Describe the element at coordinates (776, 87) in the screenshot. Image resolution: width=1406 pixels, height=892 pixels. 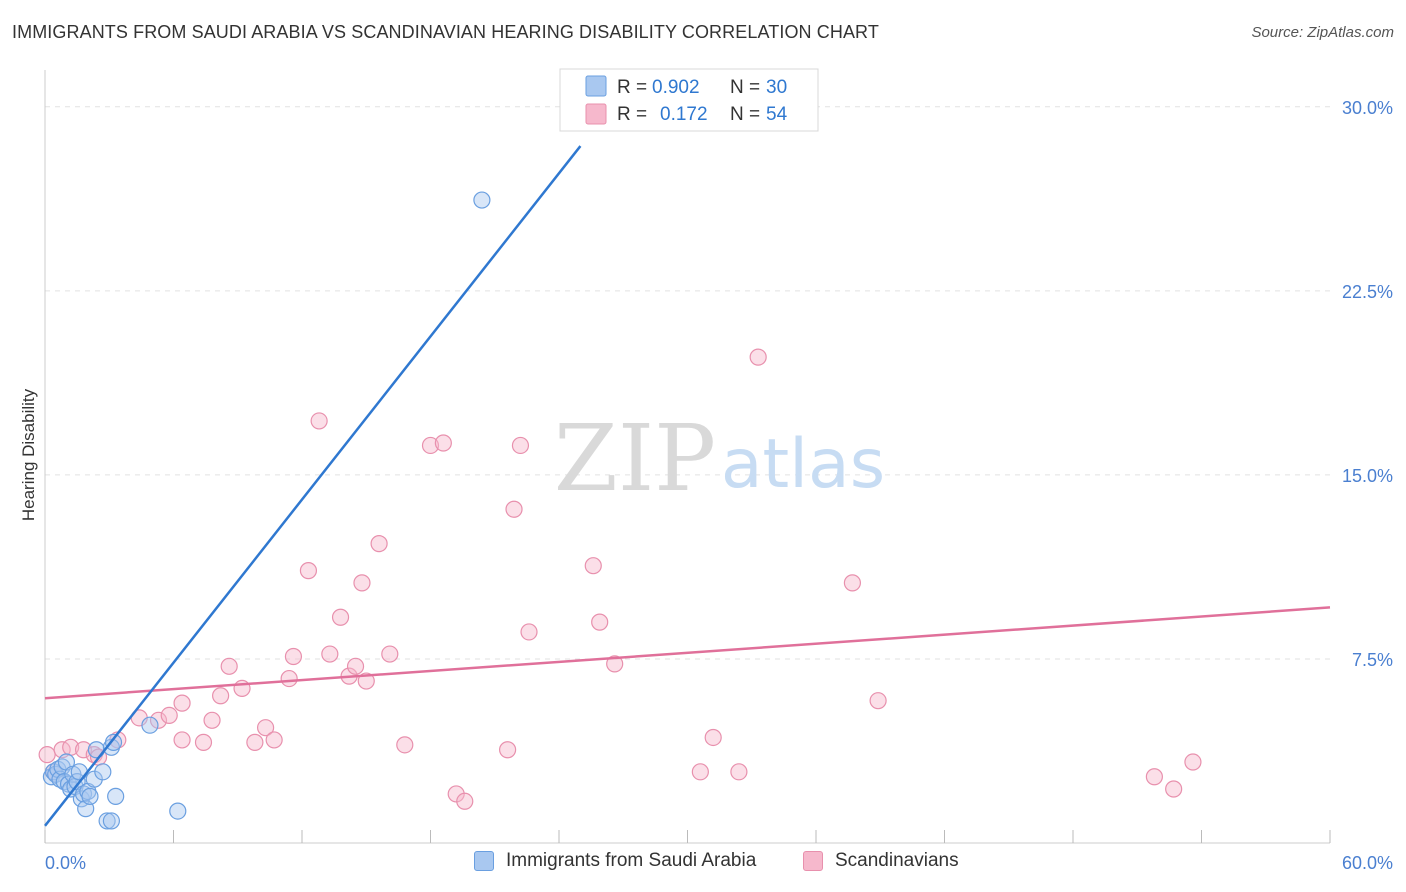
I see `stats-legend-n-value-blue: 30` at that location.